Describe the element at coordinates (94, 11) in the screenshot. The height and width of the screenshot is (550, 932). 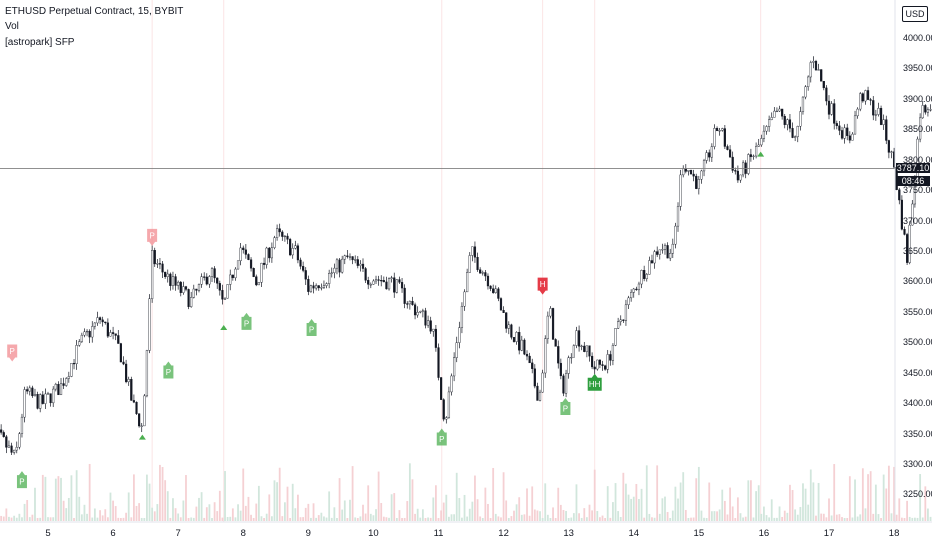
I see `legend-symbol: ETHUSD Perpetual Contract, 15, BYBIT` at that location.